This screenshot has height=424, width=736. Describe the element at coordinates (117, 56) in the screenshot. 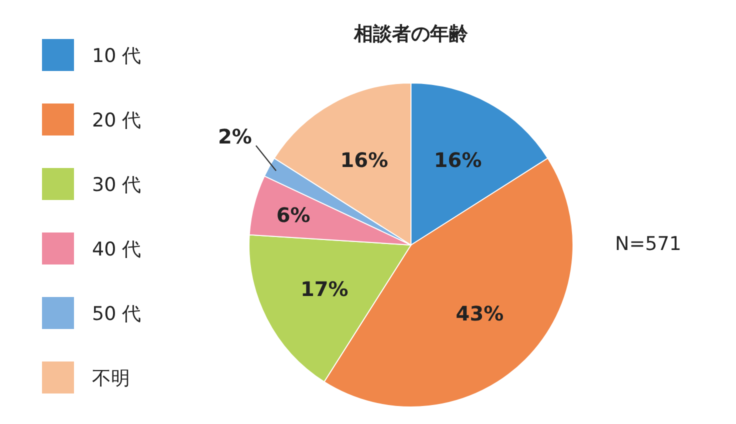

I see `legend-label: 10 代` at that location.